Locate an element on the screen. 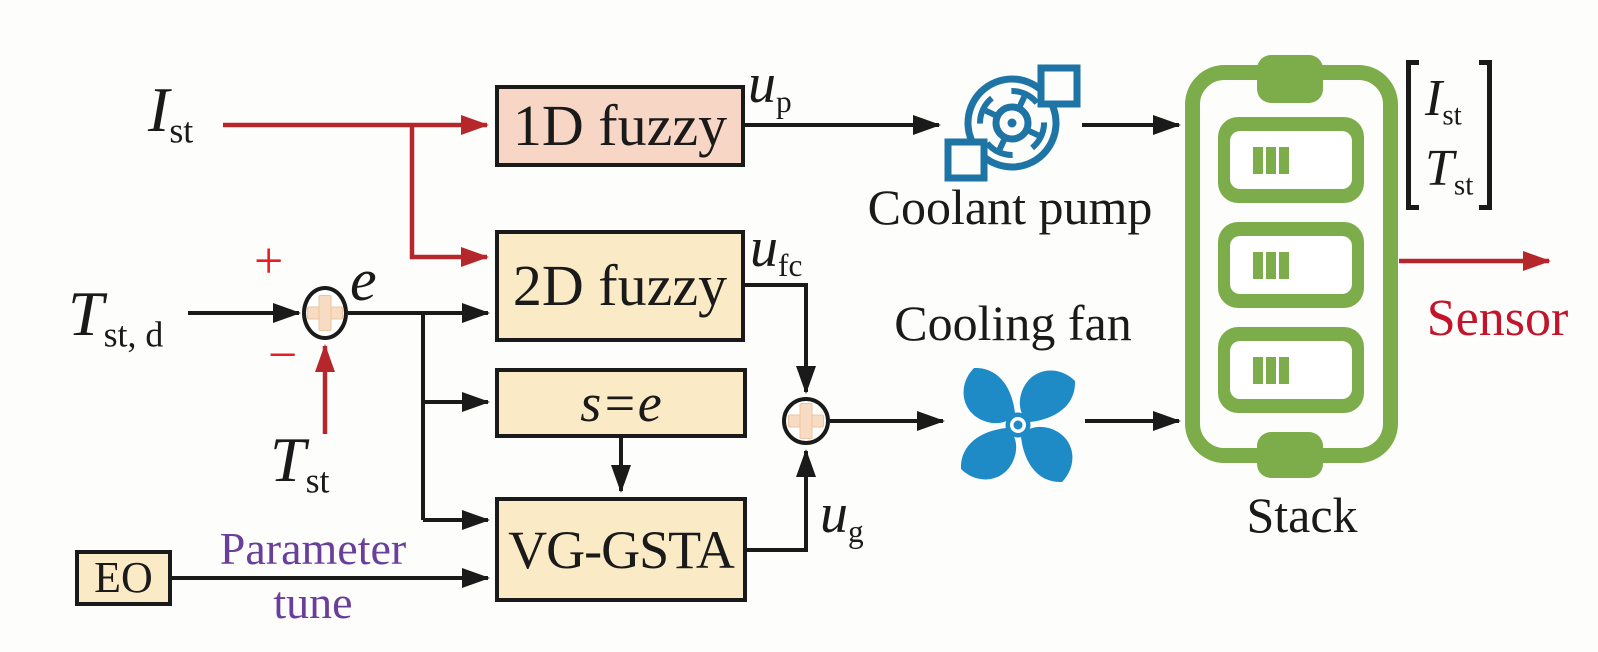 This screenshot has height=652, width=1598. block-sliding-surface: s=e is located at coordinates (621, 403).